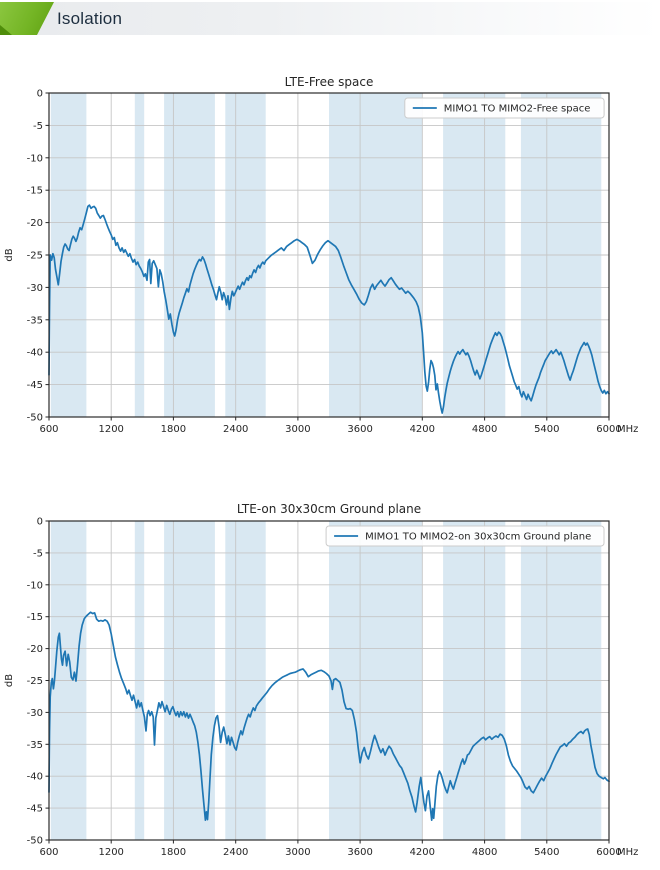 Image resolution: width=660 pixels, height=870 pixels. I want to click on header-accent-shape, so click(27, 18).